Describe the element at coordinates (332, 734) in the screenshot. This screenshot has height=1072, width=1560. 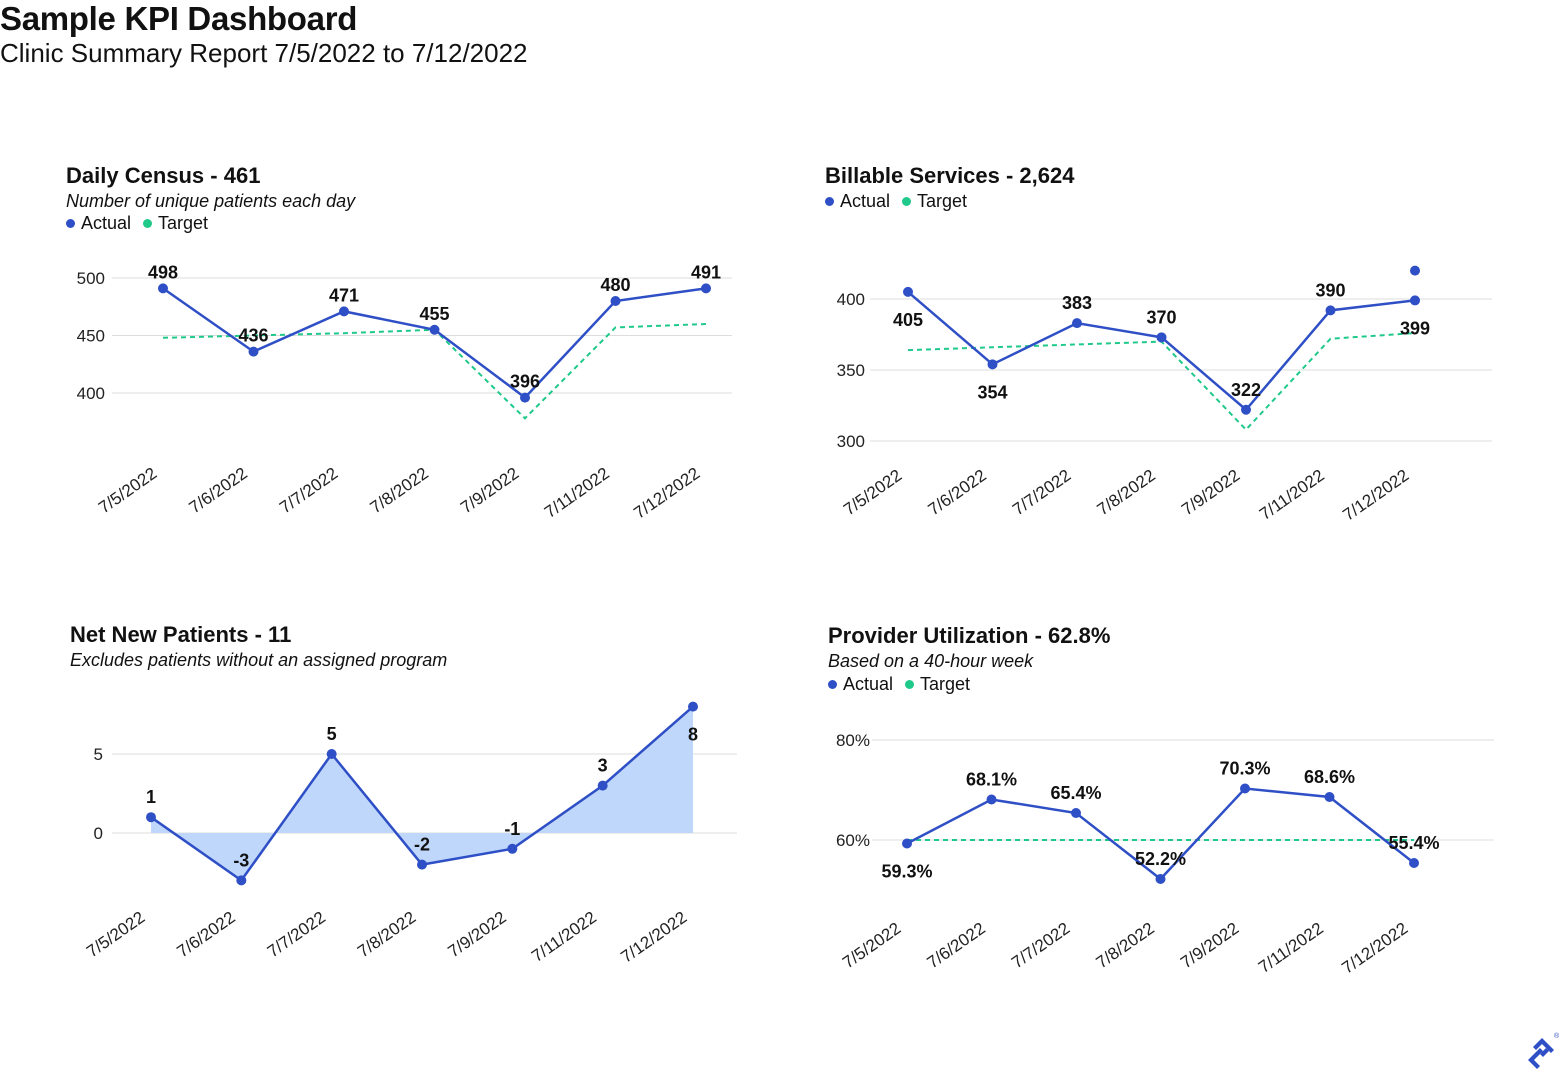
I see `data-label: 5` at that location.